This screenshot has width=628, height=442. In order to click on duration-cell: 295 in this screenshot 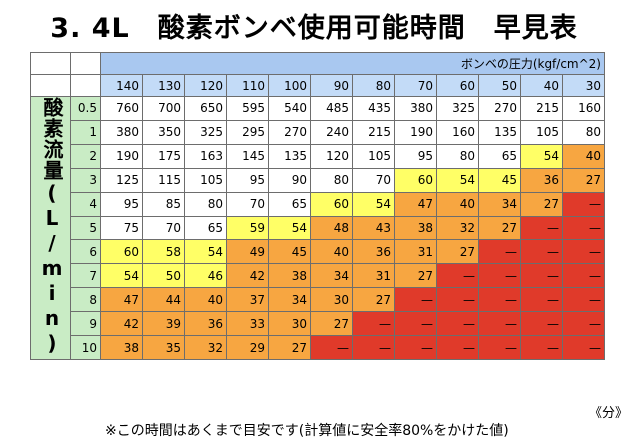, I will do `click(247, 132)`.